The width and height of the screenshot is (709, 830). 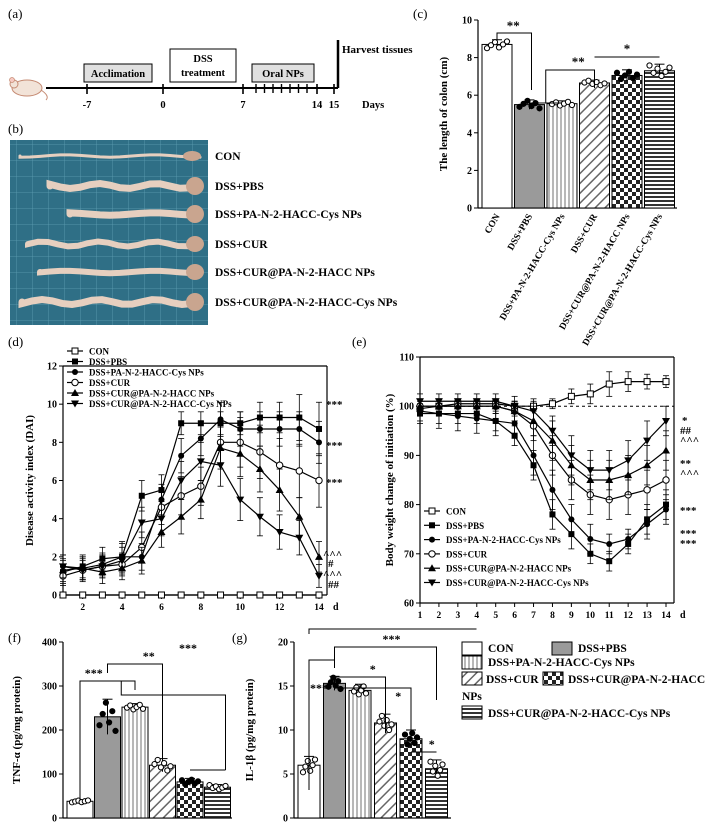 What do you see at coordinates (686, 464) in the screenshot?
I see `annotation: **` at bounding box center [686, 464].